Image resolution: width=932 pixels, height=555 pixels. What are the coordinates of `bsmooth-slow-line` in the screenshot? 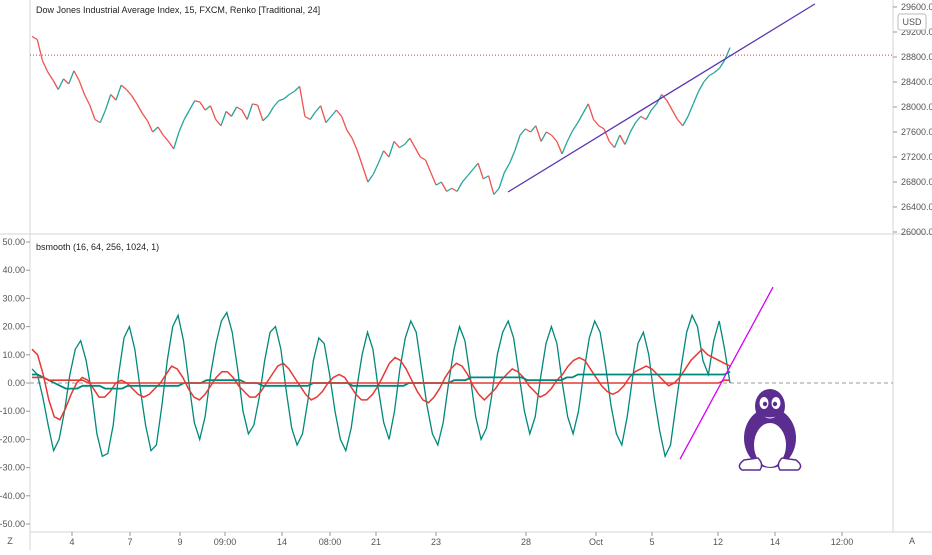 It's located at (381, 380).